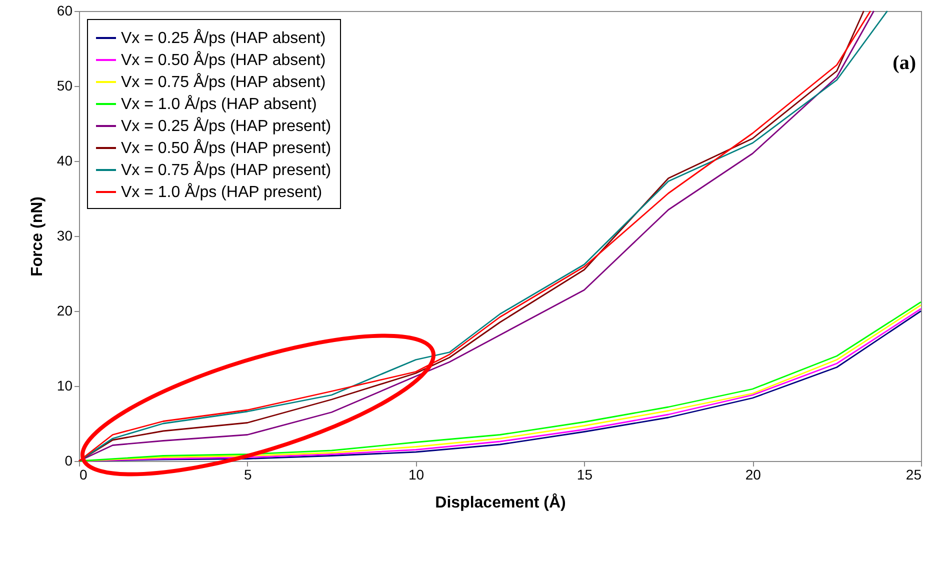 The height and width of the screenshot is (561, 939). Describe the element at coordinates (904, 63) in the screenshot. I see `annotation: (a)` at that location.